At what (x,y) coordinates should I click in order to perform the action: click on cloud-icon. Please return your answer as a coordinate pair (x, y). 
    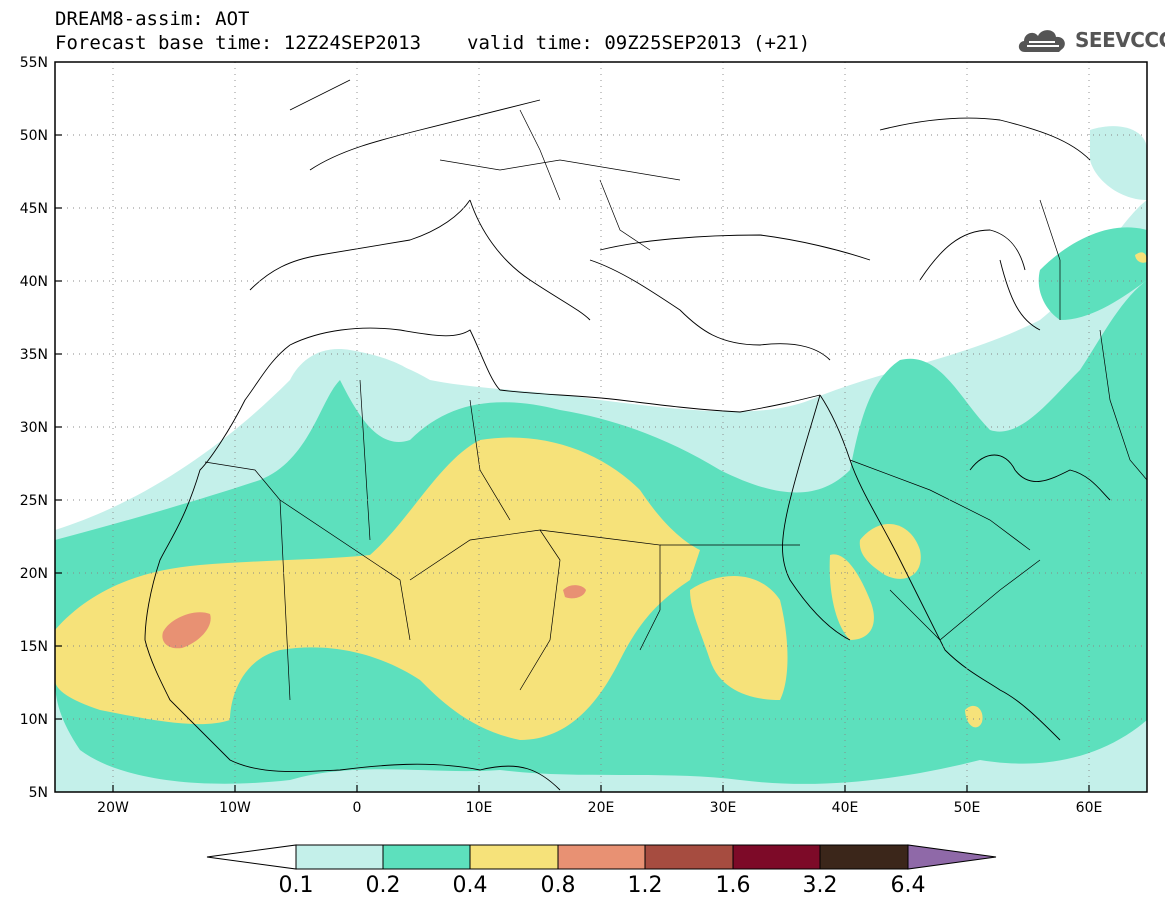
    Looking at the image, I should click on (1041, 41).